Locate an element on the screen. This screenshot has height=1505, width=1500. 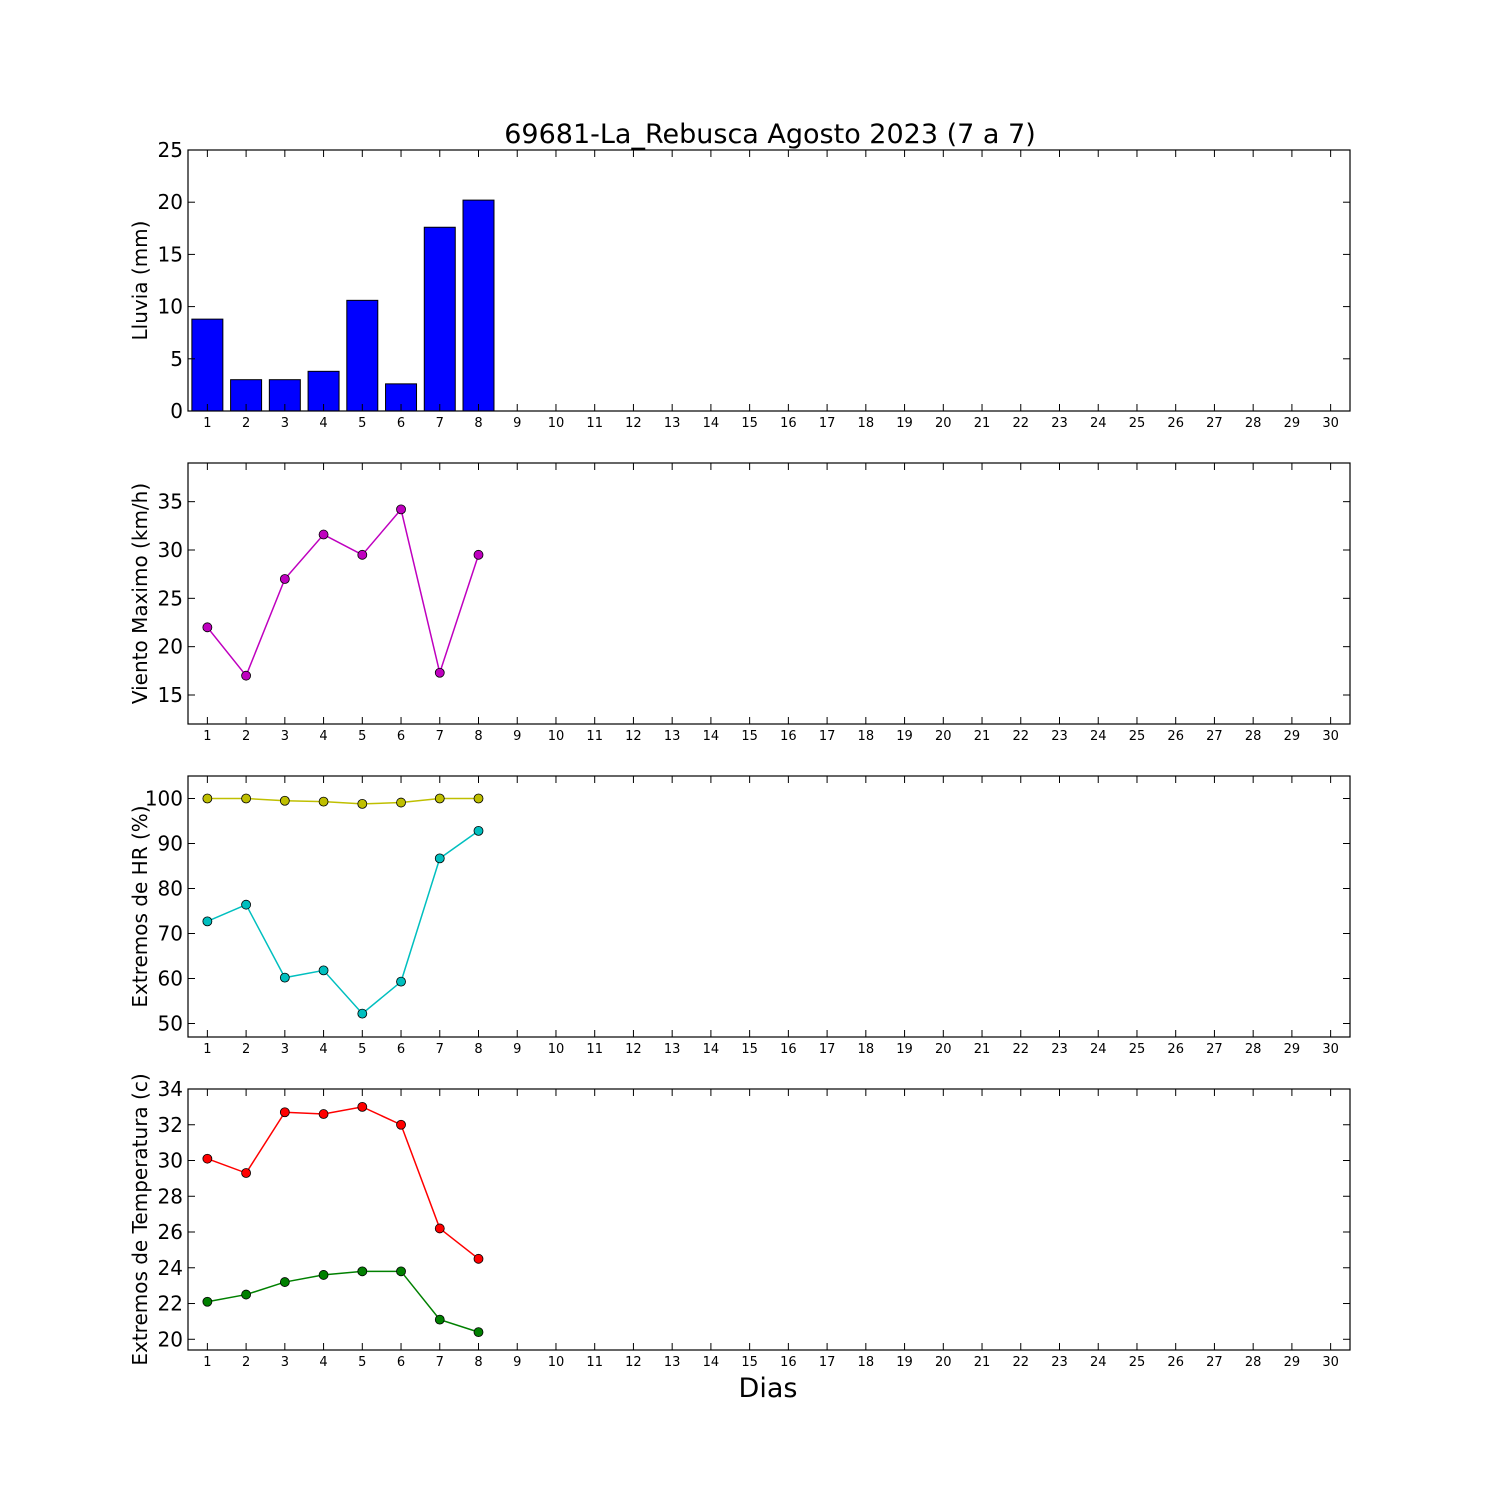
y-axis-label: Lluvia (mm) is located at coordinates (140, 281).